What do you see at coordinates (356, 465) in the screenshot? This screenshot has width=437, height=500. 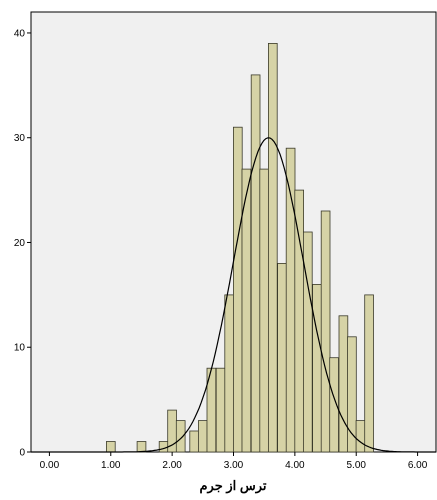 I see `x-tick-label: 5.00` at bounding box center [356, 465].